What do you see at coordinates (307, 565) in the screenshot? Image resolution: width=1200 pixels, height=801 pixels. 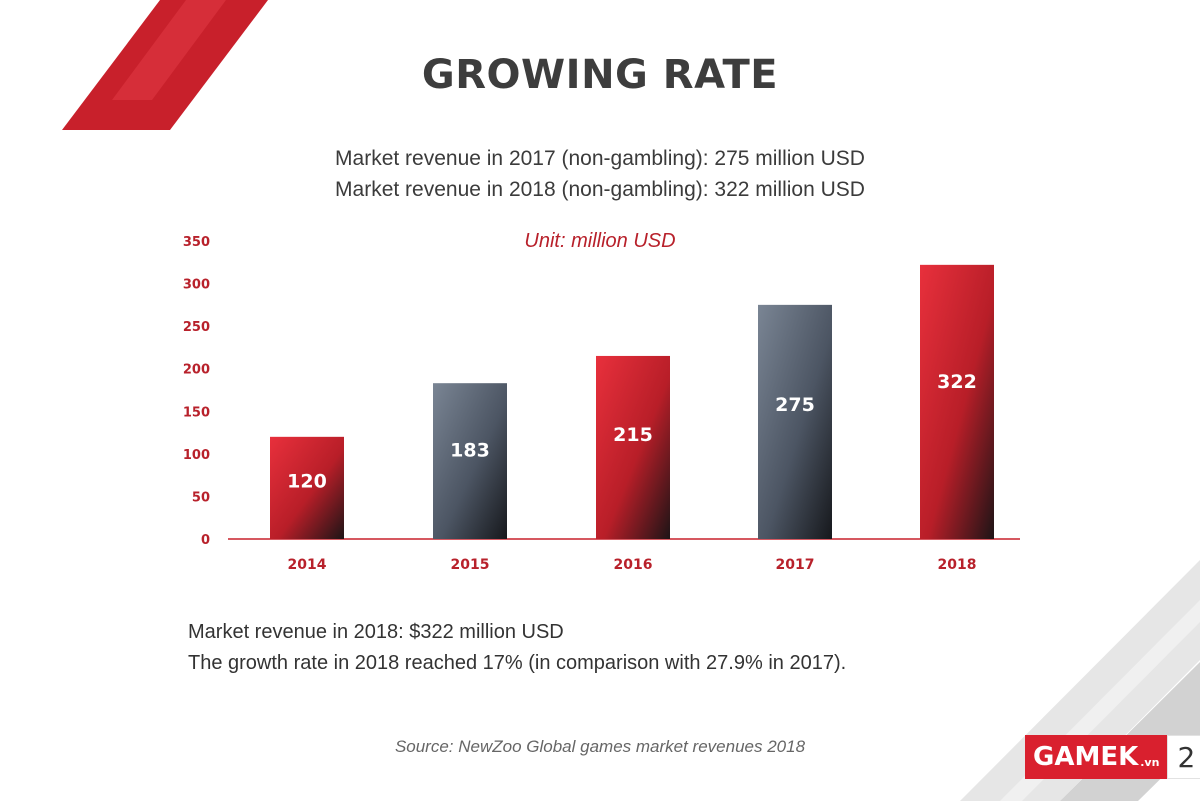 I see `x-tick-label: 2014` at bounding box center [307, 565].